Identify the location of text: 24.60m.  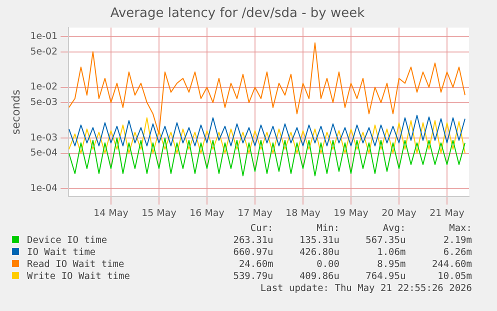
(256, 264).